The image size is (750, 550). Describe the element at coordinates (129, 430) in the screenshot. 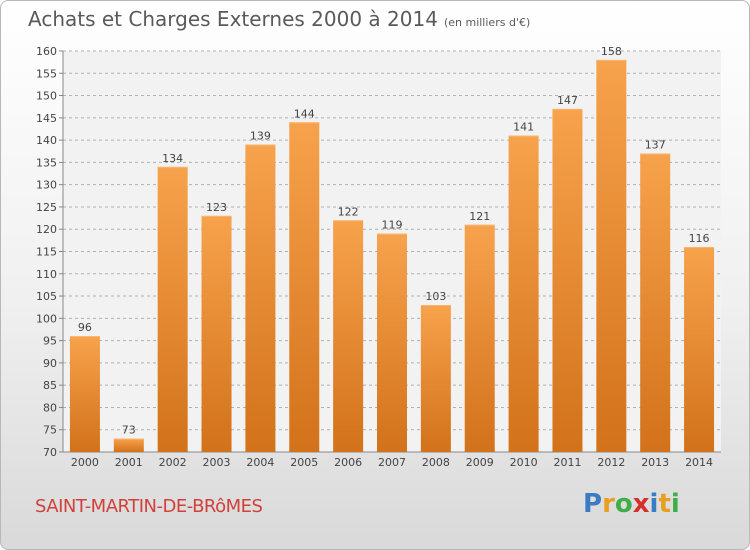

I see `value-label: 73` at that location.